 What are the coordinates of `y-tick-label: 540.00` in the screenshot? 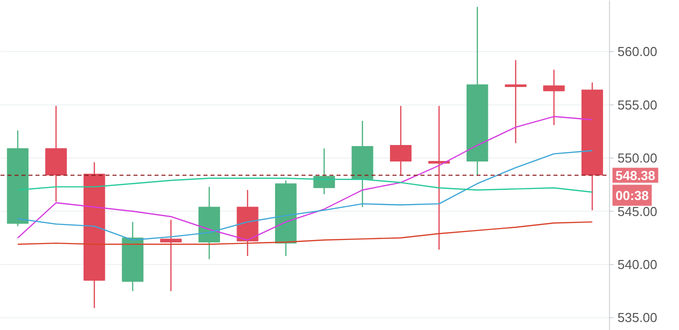 It's located at (638, 264).